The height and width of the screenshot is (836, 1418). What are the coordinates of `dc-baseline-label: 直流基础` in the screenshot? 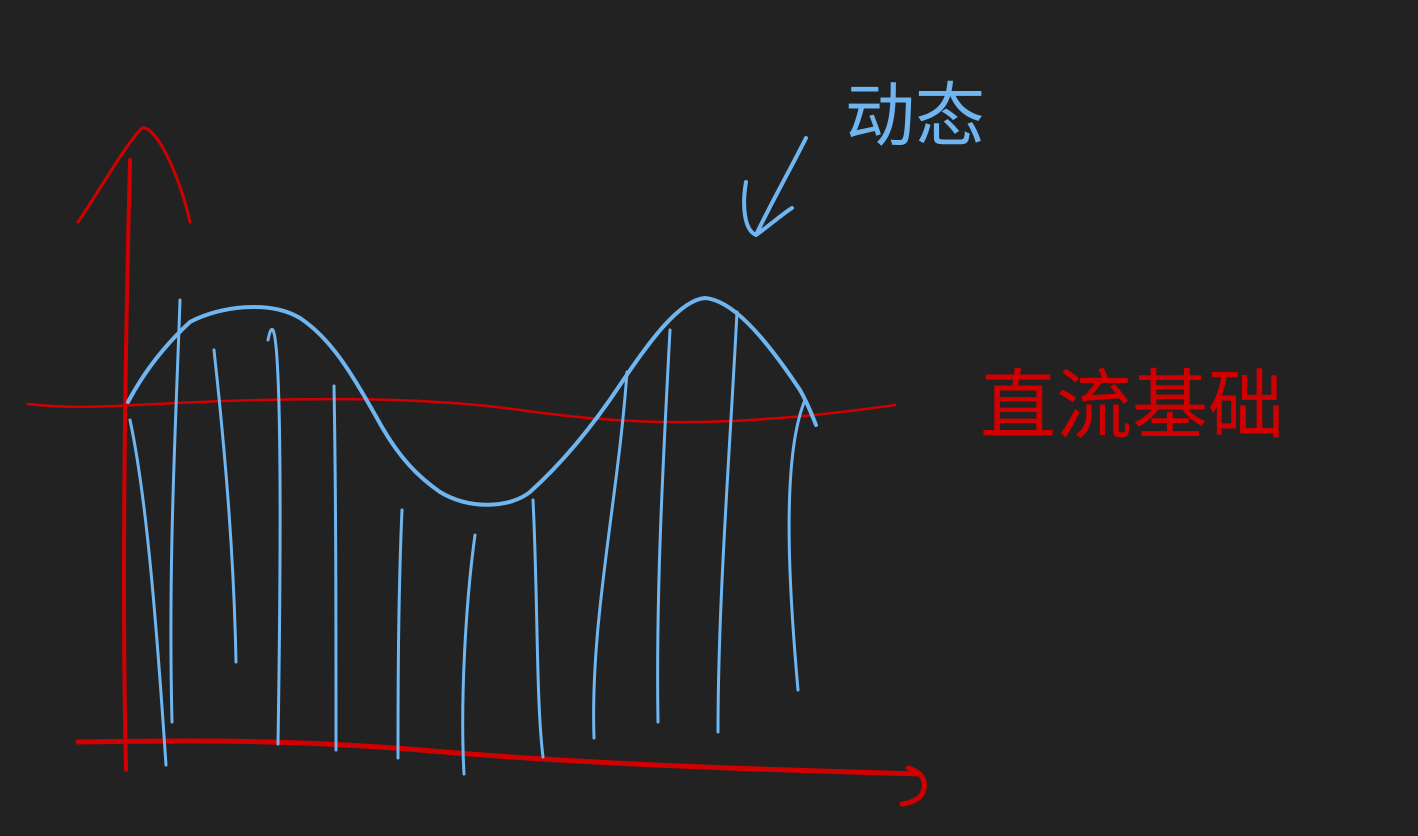 It's located at (1132, 405).